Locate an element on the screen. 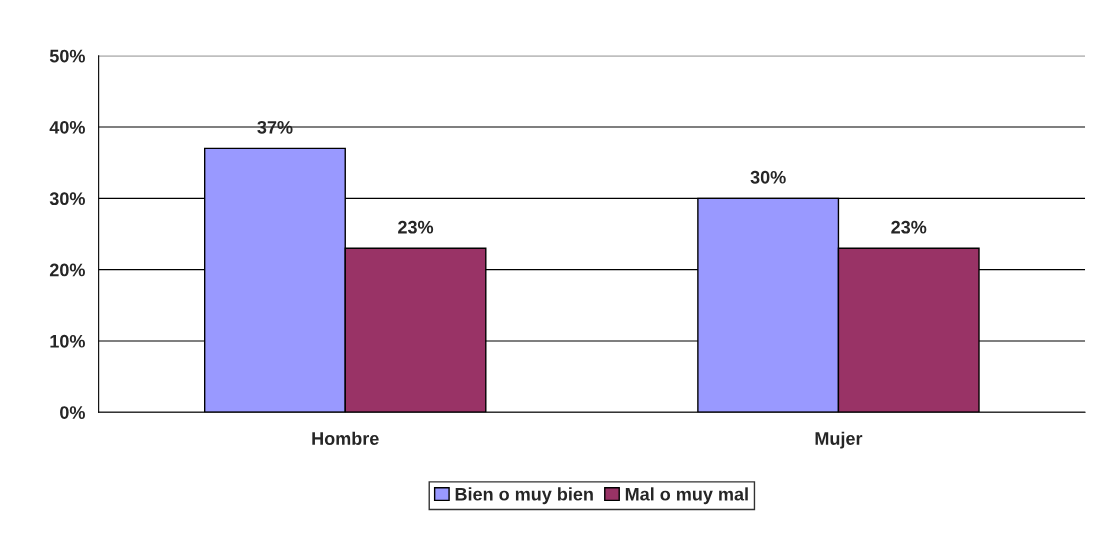 This screenshot has width=1096, height=541. y-tick-label: 20% is located at coordinates (67, 270).